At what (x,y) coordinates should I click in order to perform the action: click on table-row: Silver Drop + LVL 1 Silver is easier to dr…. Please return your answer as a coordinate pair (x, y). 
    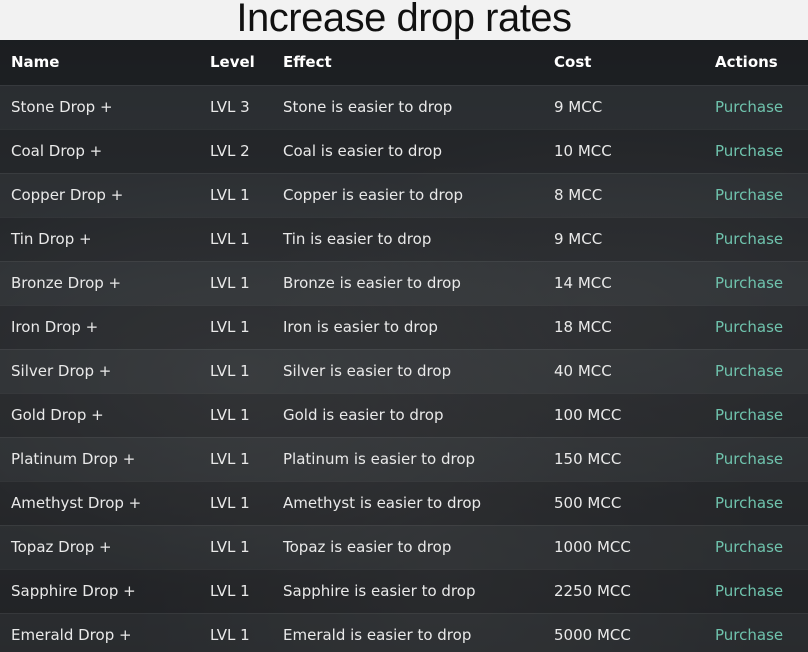
    Looking at the image, I should click on (404, 371).